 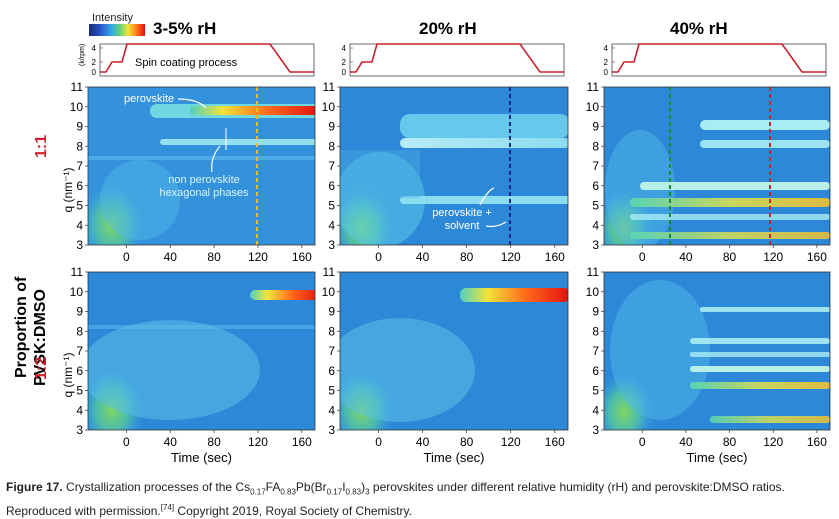 What do you see at coordinates (201, 351) in the screenshot?
I see `heatmap-panel-3-5rh-1to2` at bounding box center [201, 351].